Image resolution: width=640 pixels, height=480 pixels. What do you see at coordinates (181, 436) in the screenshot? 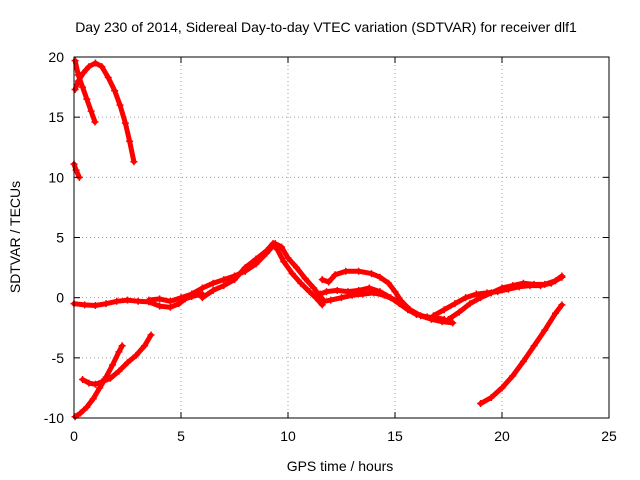
I see `x-tick-label: 5` at bounding box center [181, 436].